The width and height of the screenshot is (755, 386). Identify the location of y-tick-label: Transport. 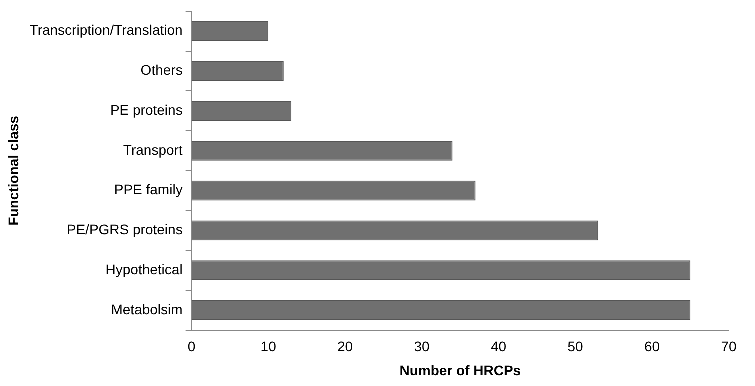
(153, 150).